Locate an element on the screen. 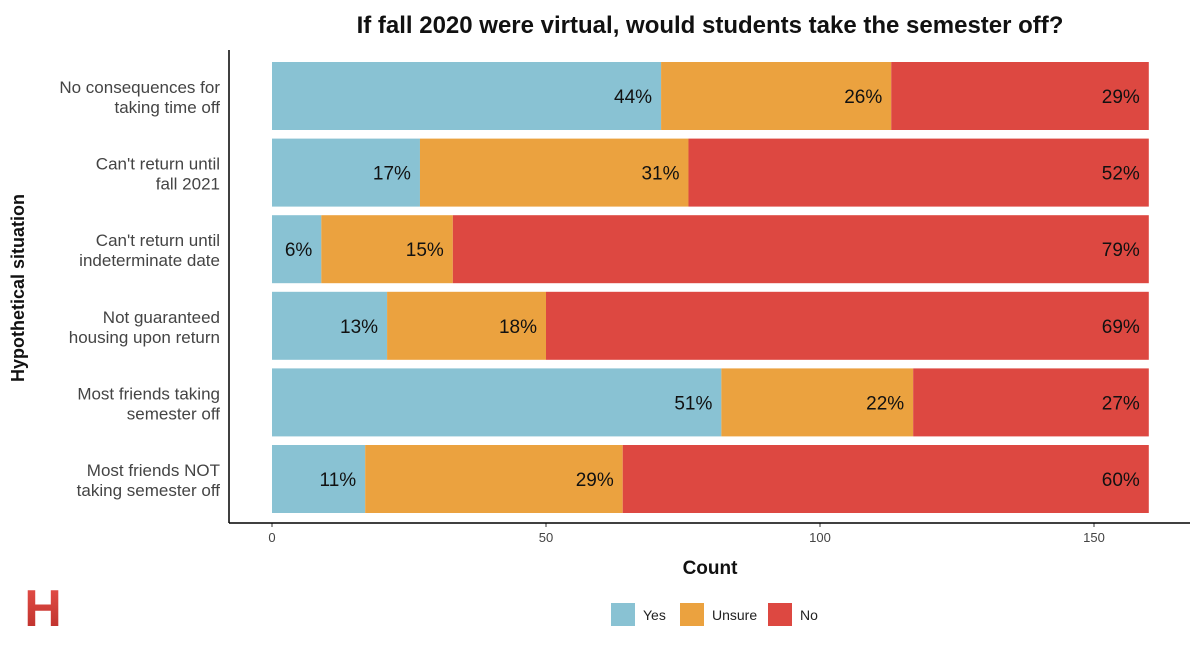 The image size is (1200, 649). bar-label-yes-0: 44% is located at coordinates (633, 97).